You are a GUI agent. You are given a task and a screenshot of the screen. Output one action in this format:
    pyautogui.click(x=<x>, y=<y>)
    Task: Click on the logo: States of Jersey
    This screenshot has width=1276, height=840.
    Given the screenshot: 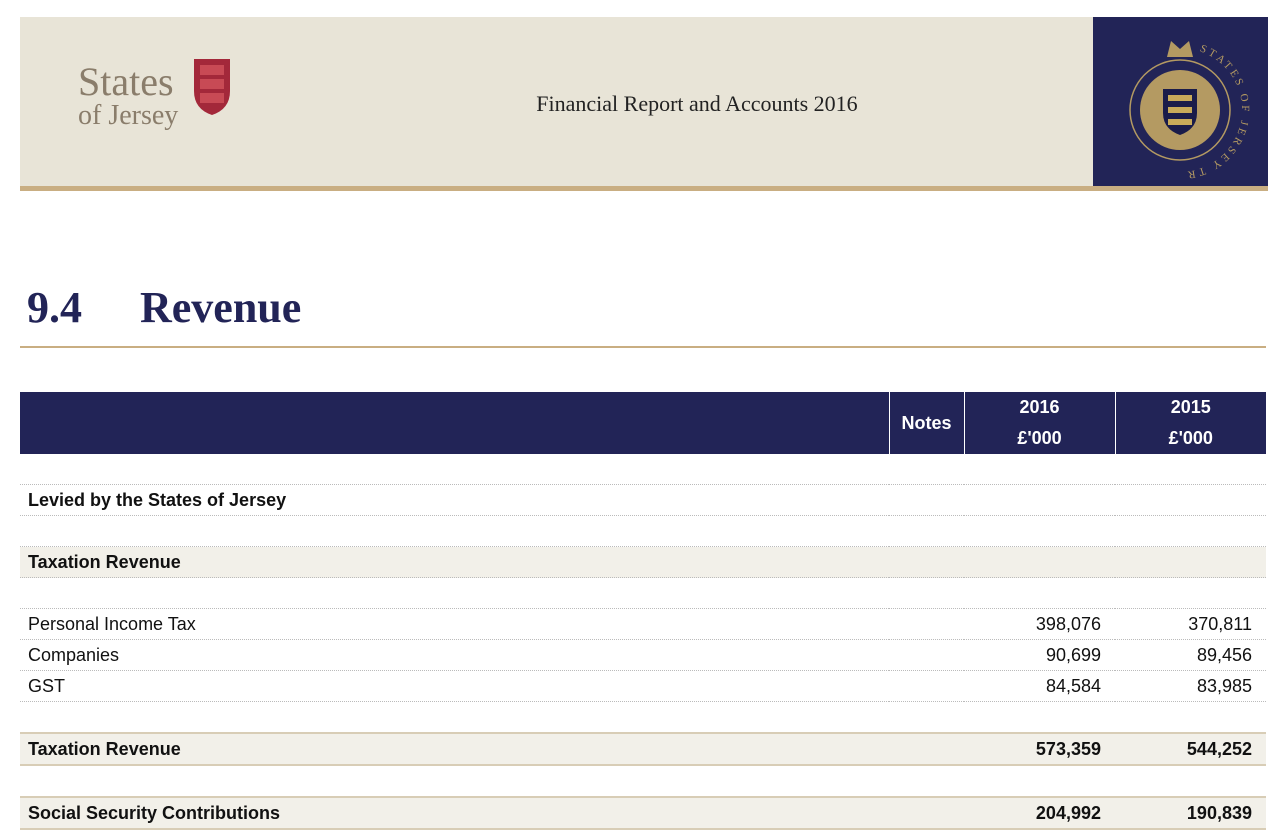 What is the action you would take?
    pyautogui.click(x=128, y=96)
    